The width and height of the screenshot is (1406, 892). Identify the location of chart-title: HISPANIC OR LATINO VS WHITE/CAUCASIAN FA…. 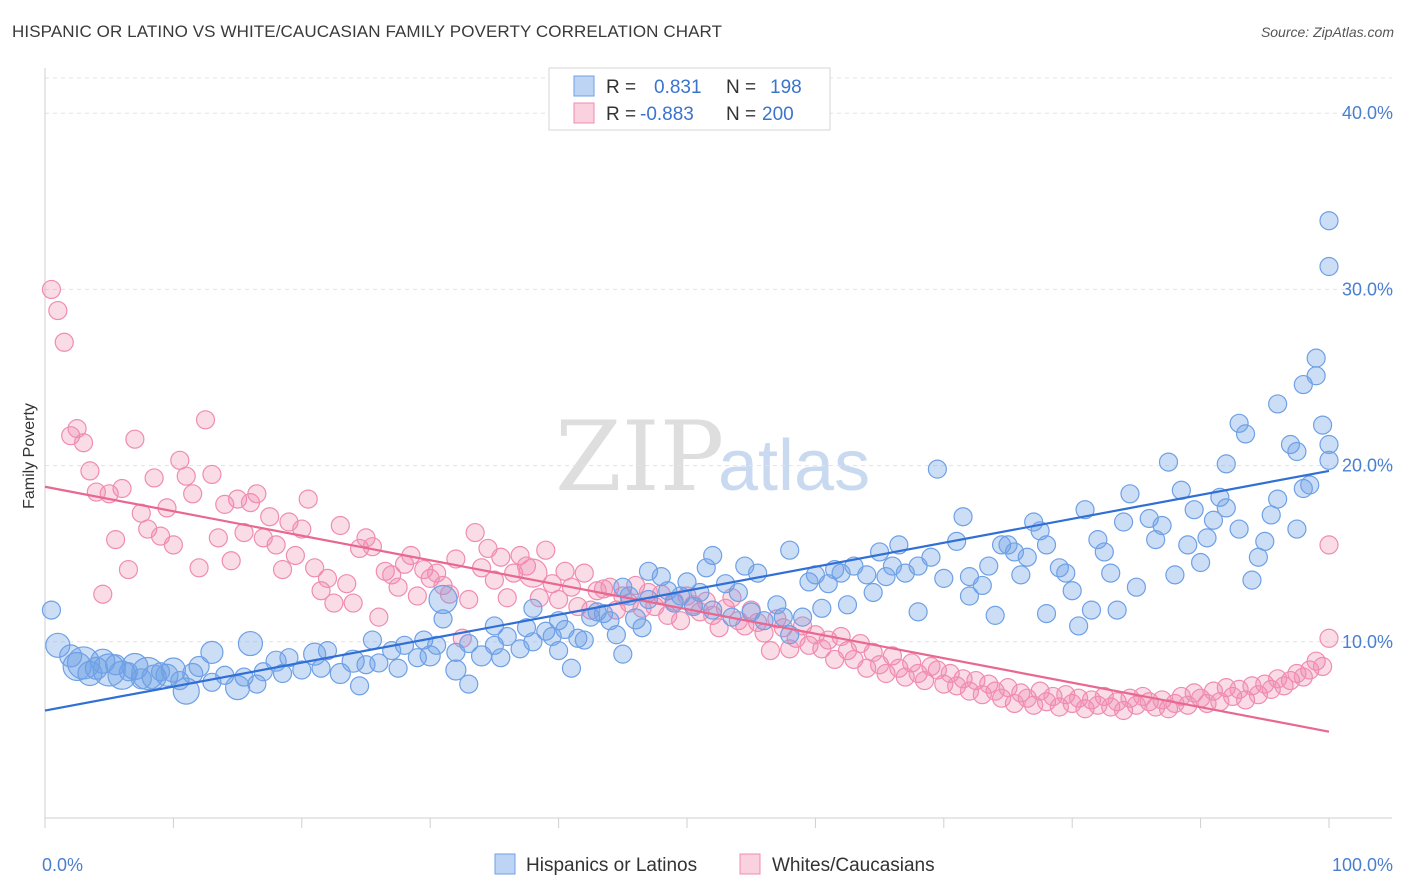
(367, 31).